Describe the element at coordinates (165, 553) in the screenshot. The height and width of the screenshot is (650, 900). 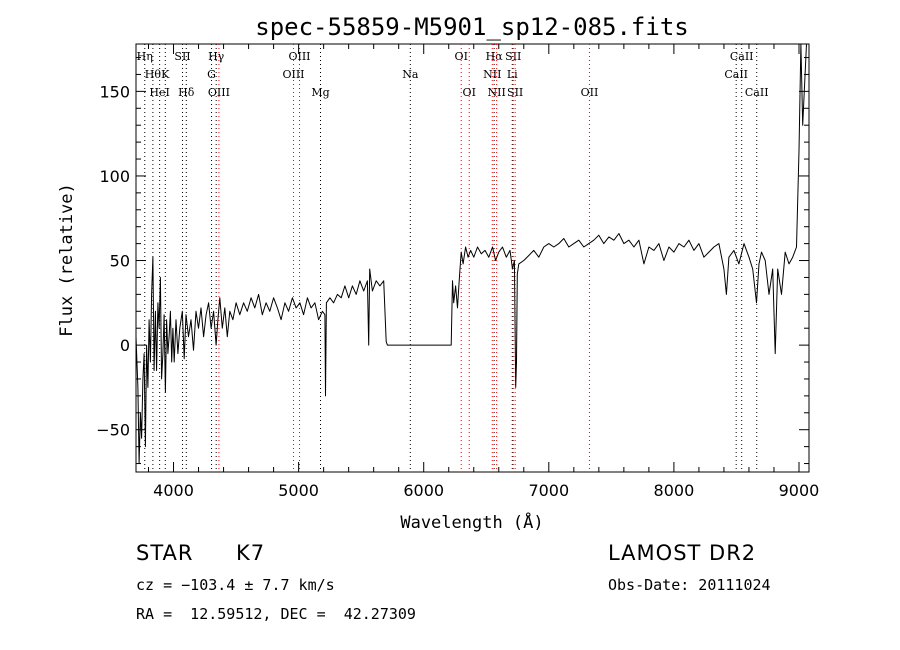
I see `object-class: STAR` at that location.